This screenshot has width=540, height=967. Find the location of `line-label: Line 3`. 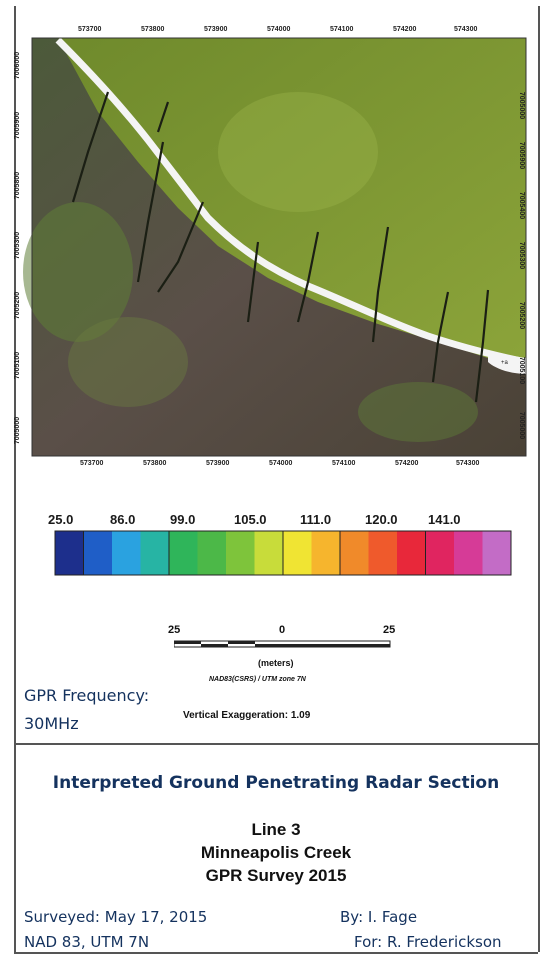

line-label: Line 3 is located at coordinates (276, 829).